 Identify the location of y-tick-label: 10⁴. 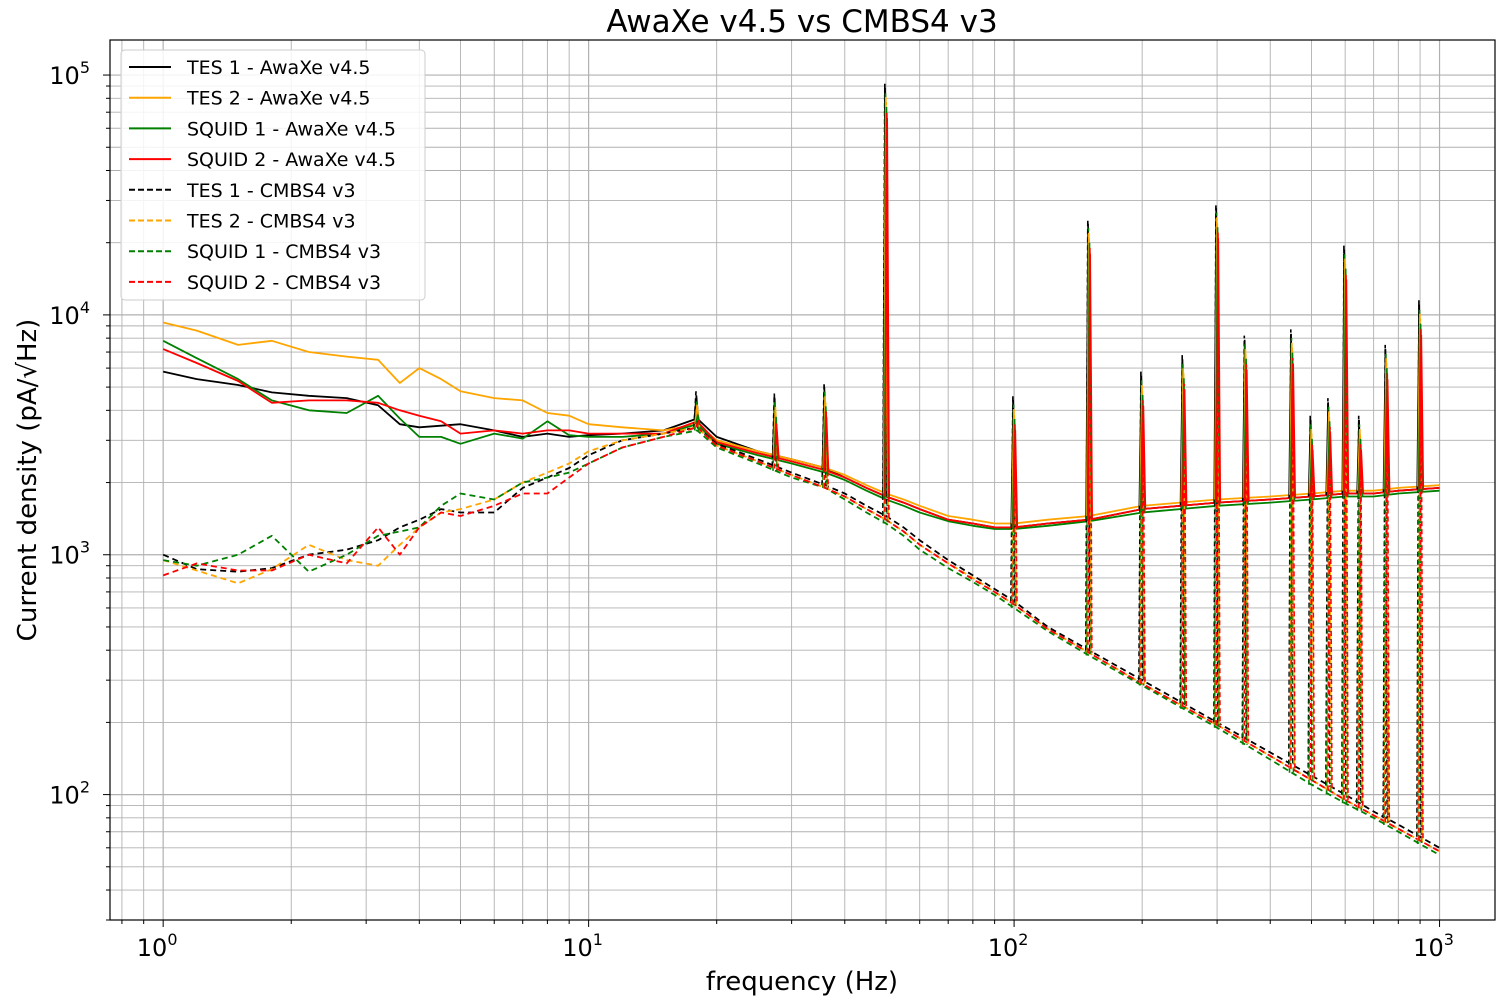
(69, 314).